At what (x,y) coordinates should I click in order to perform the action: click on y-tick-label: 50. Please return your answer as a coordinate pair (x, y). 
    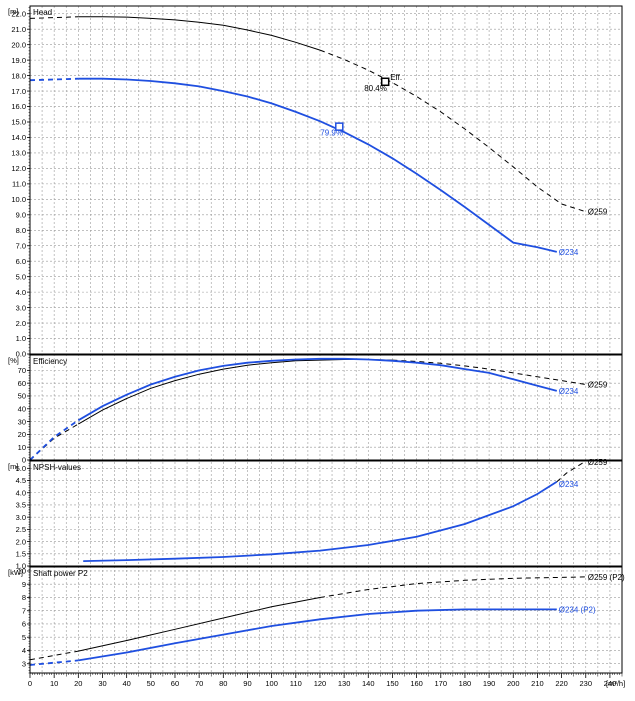
    Looking at the image, I should click on (22, 396).